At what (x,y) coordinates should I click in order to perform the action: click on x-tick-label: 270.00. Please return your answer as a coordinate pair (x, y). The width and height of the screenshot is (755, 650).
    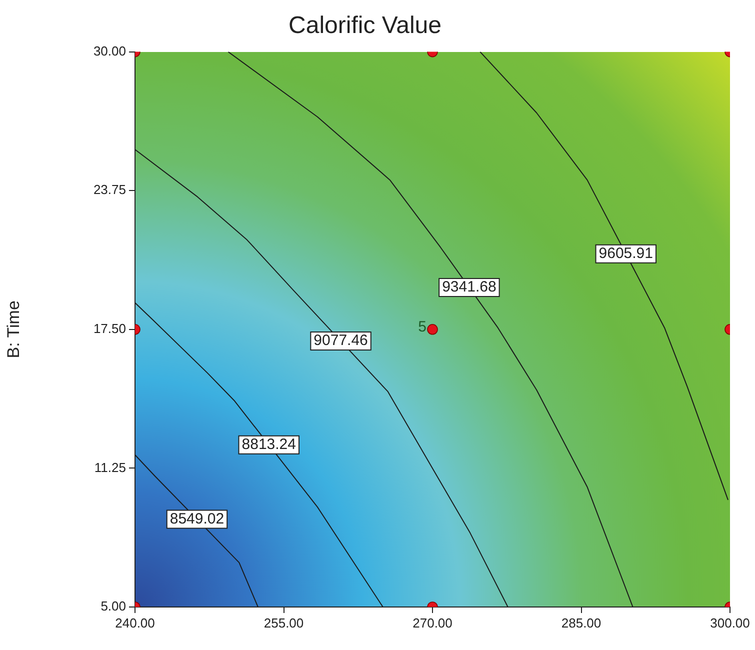
    Looking at the image, I should click on (432, 622).